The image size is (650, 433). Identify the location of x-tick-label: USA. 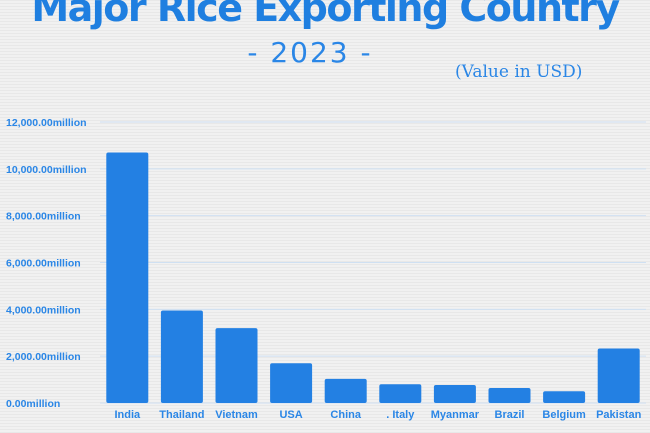
(290, 415).